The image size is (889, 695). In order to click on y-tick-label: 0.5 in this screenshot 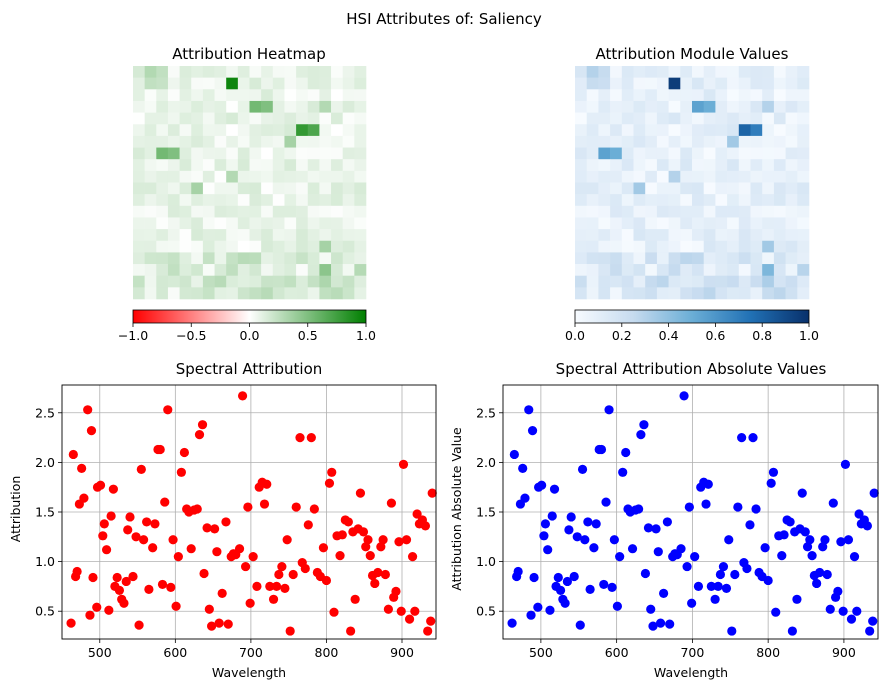, I will do `click(45, 611)`.